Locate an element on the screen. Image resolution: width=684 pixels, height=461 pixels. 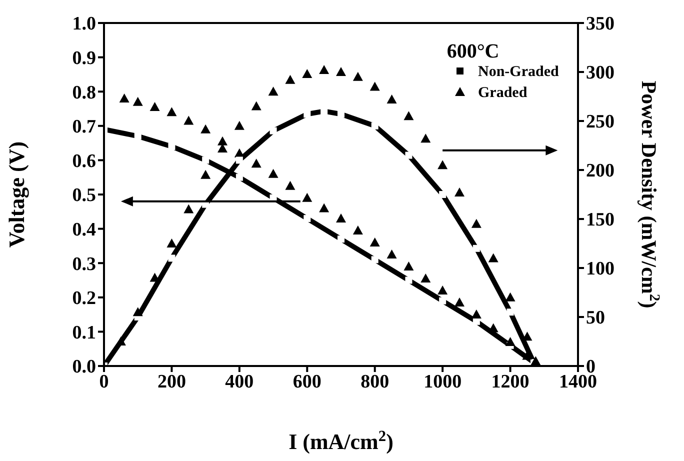
y2-tick-label: 300 is located at coordinates (600, 73).